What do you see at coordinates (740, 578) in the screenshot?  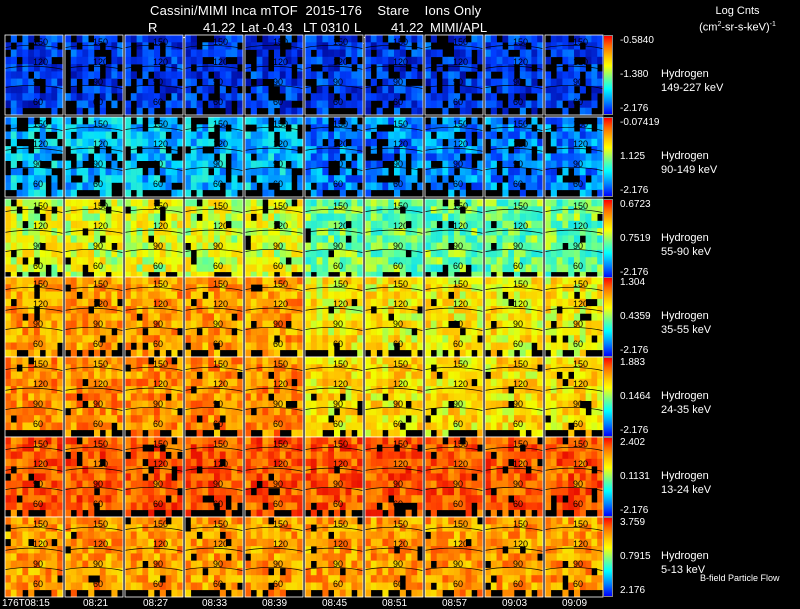 I see `footnote: B-field Particle Flow` at bounding box center [740, 578].